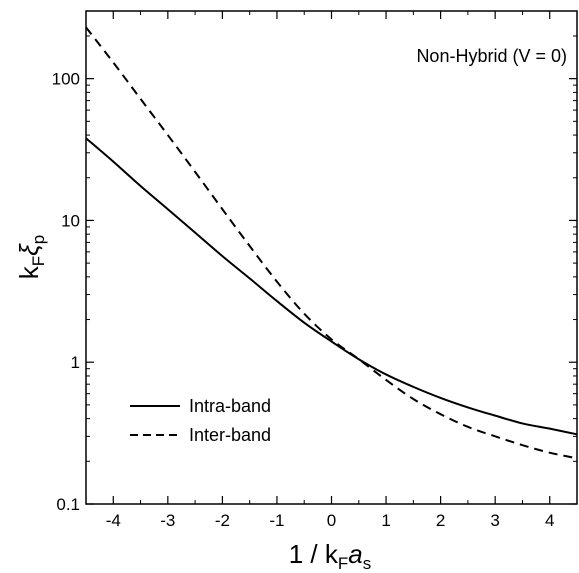 This screenshot has height=573, width=579. I want to click on y-axis-title-base: k, so click(29, 272).